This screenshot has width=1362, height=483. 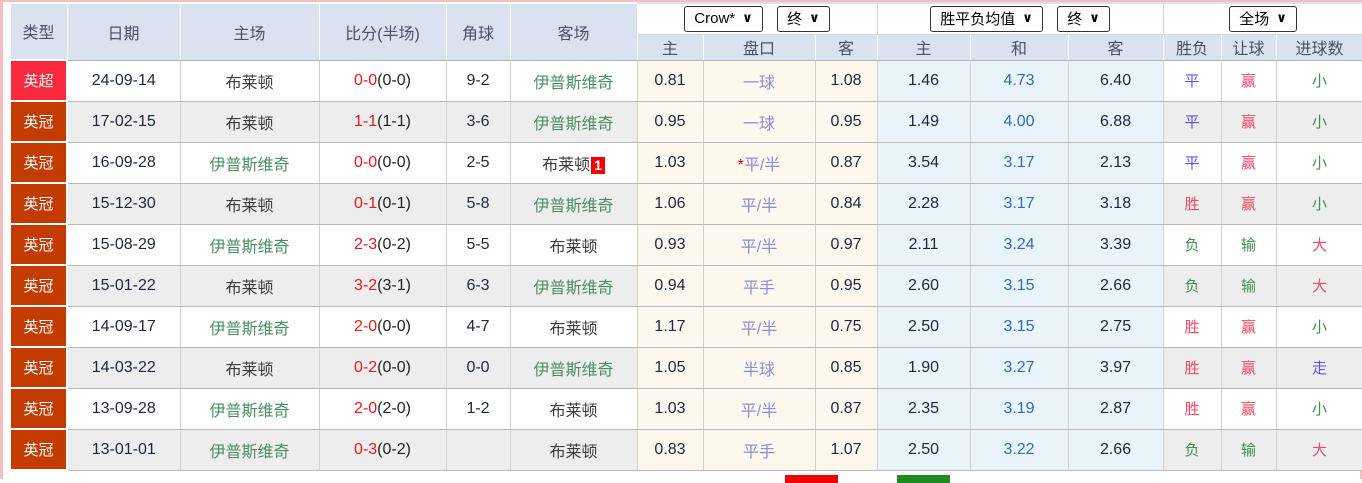 What do you see at coordinates (366, 367) in the screenshot?
I see `fulltime-score: 0-2` at bounding box center [366, 367].